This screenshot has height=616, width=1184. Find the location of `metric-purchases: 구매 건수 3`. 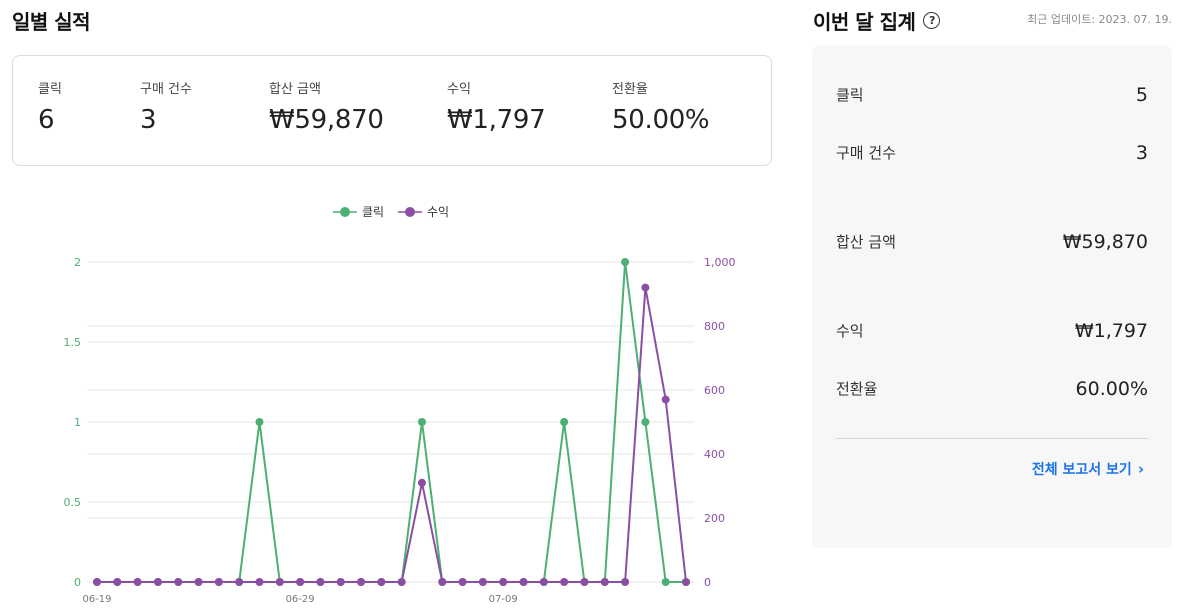

metric-purchases: 구매 건수 3 is located at coordinates (166, 106).